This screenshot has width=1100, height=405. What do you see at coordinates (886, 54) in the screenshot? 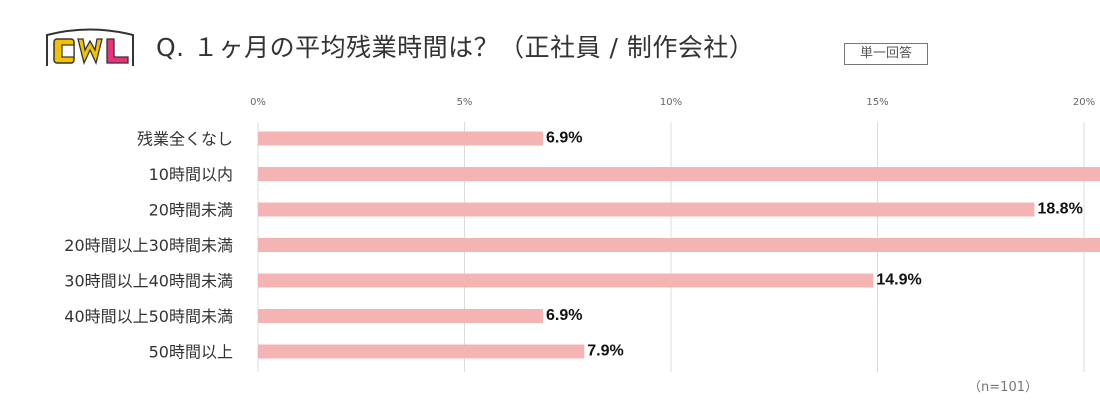
I see `answer-type-badge: 単一回答` at bounding box center [886, 54].